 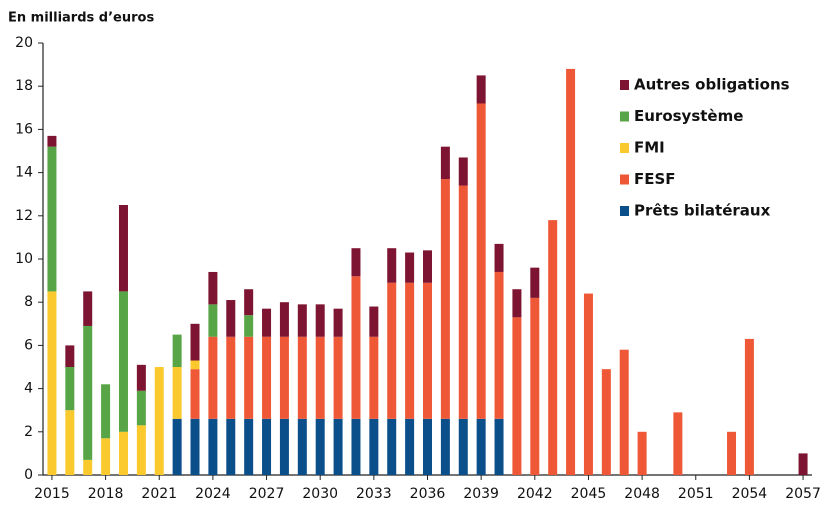 What do you see at coordinates (320, 494) in the screenshot?
I see `x-tick-label: 2030` at bounding box center [320, 494].